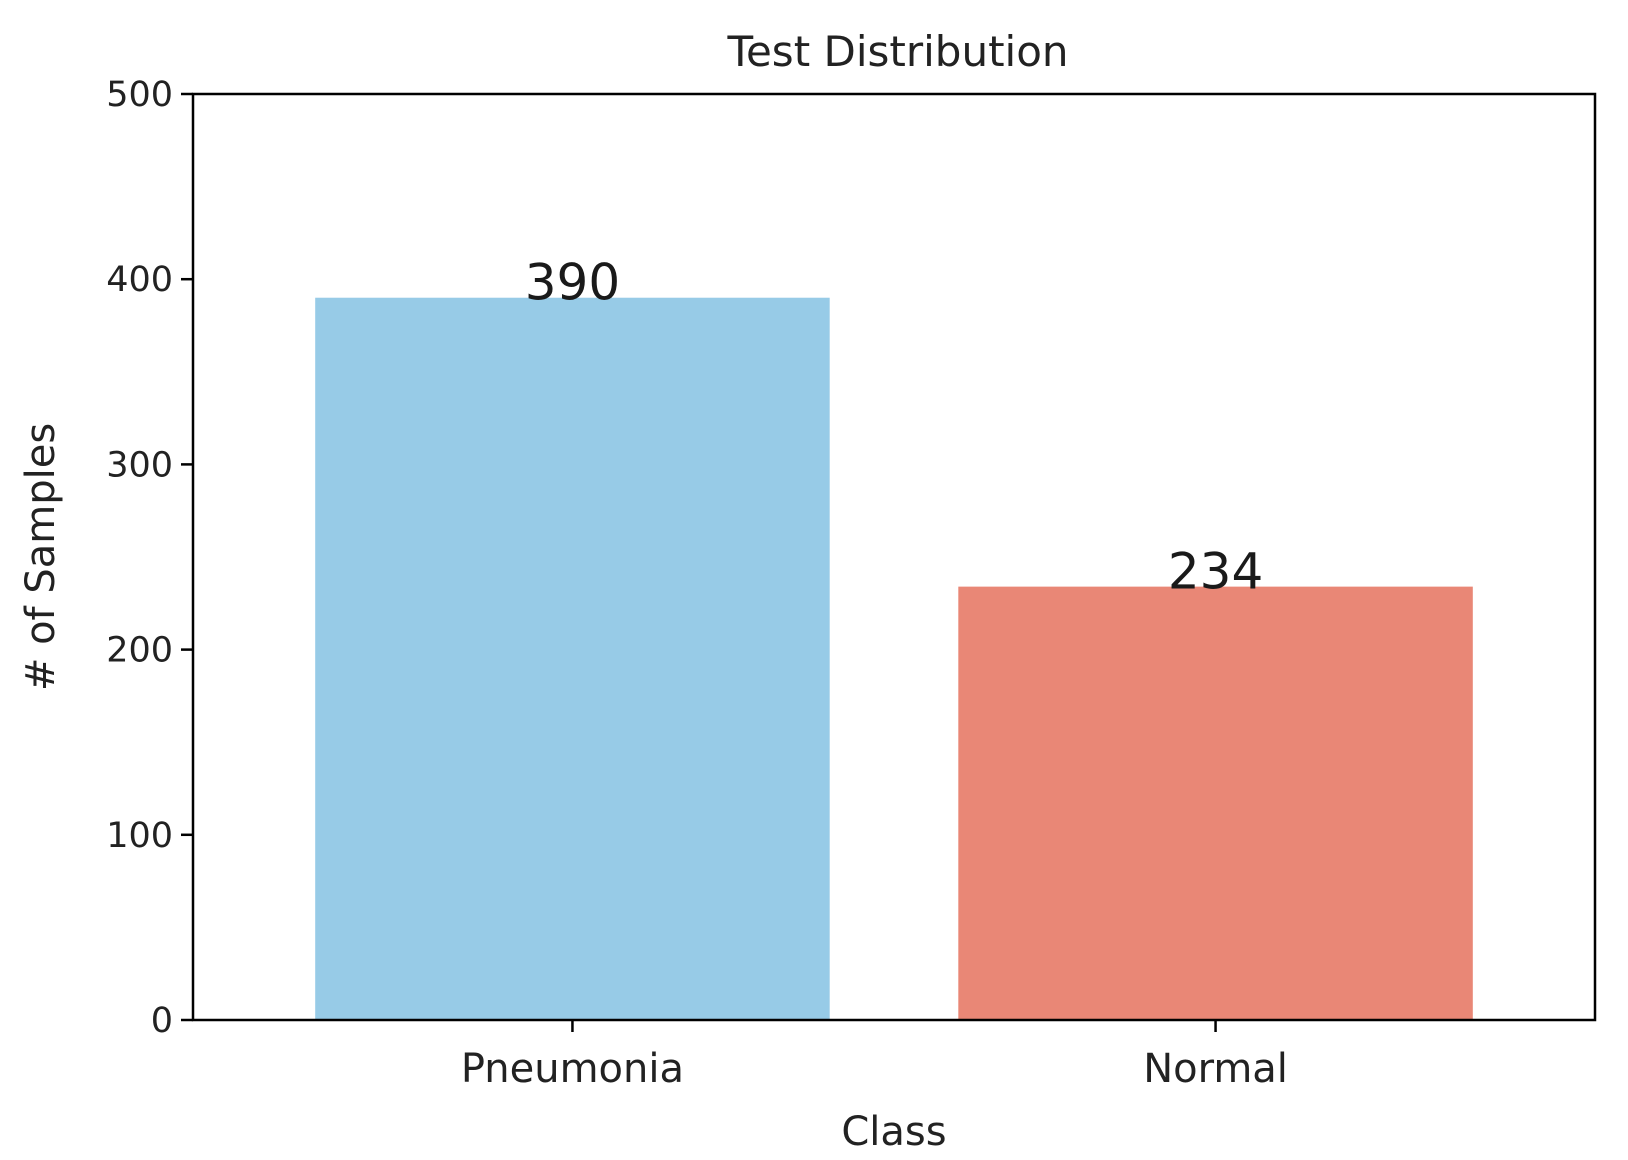 The image size is (1628, 1160). What do you see at coordinates (894, 427) in the screenshot?
I see `data-labels-group: 390 234` at bounding box center [894, 427].